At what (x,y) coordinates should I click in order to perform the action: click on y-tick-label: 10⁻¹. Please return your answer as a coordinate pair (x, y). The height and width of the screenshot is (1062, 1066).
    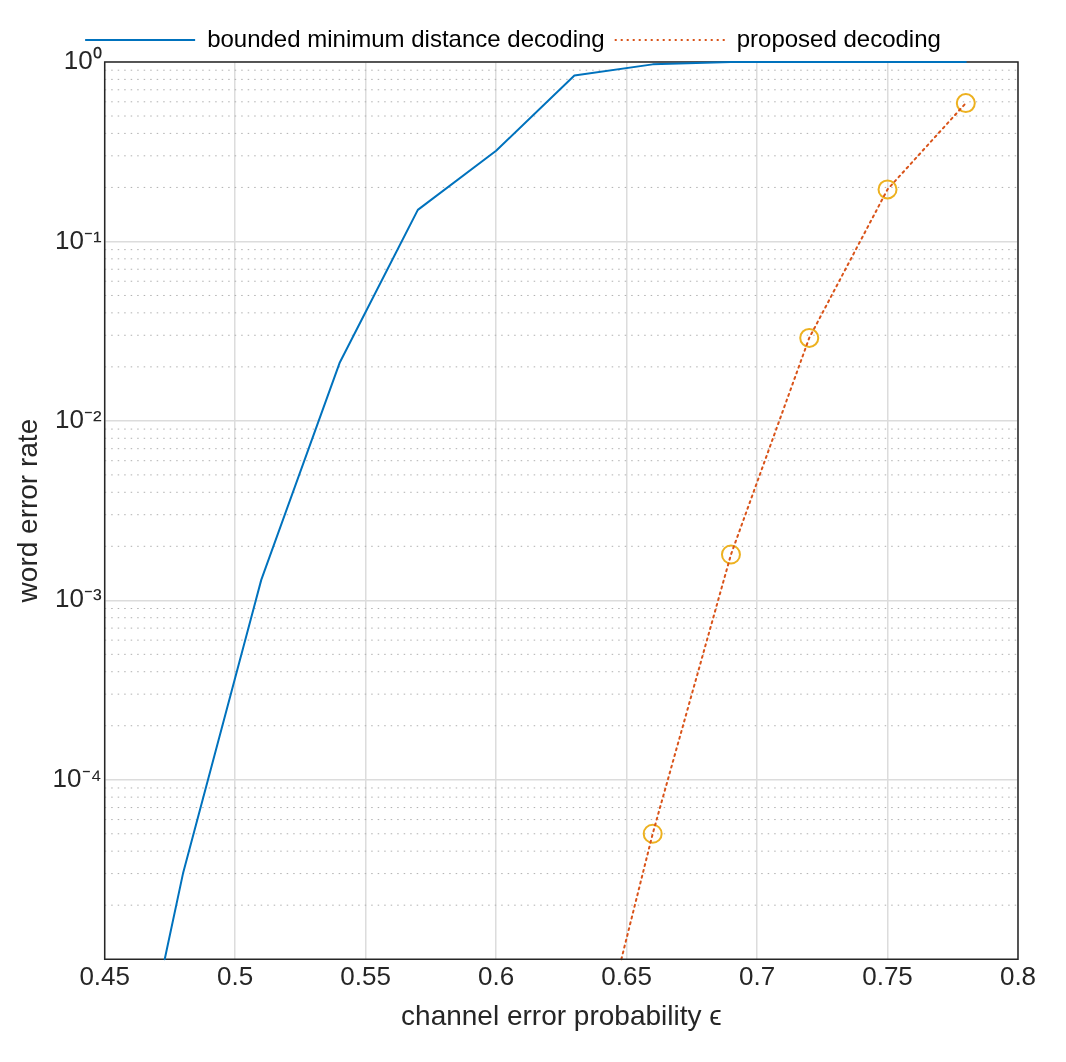
    Looking at the image, I should click on (79, 239).